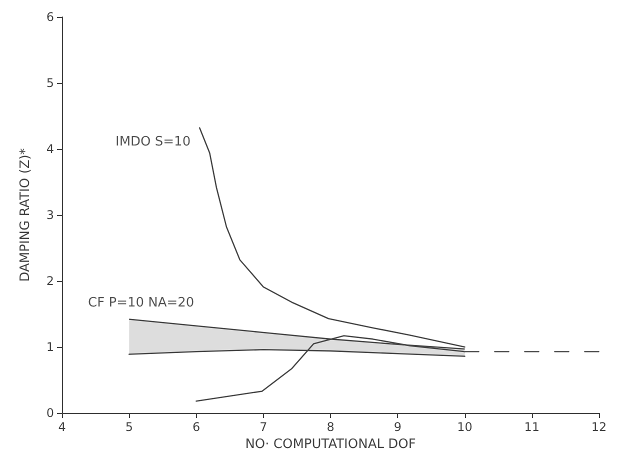 This screenshot has width=619, height=463. What do you see at coordinates (62, 427) in the screenshot?
I see `x-tick-label: 4` at bounding box center [62, 427].